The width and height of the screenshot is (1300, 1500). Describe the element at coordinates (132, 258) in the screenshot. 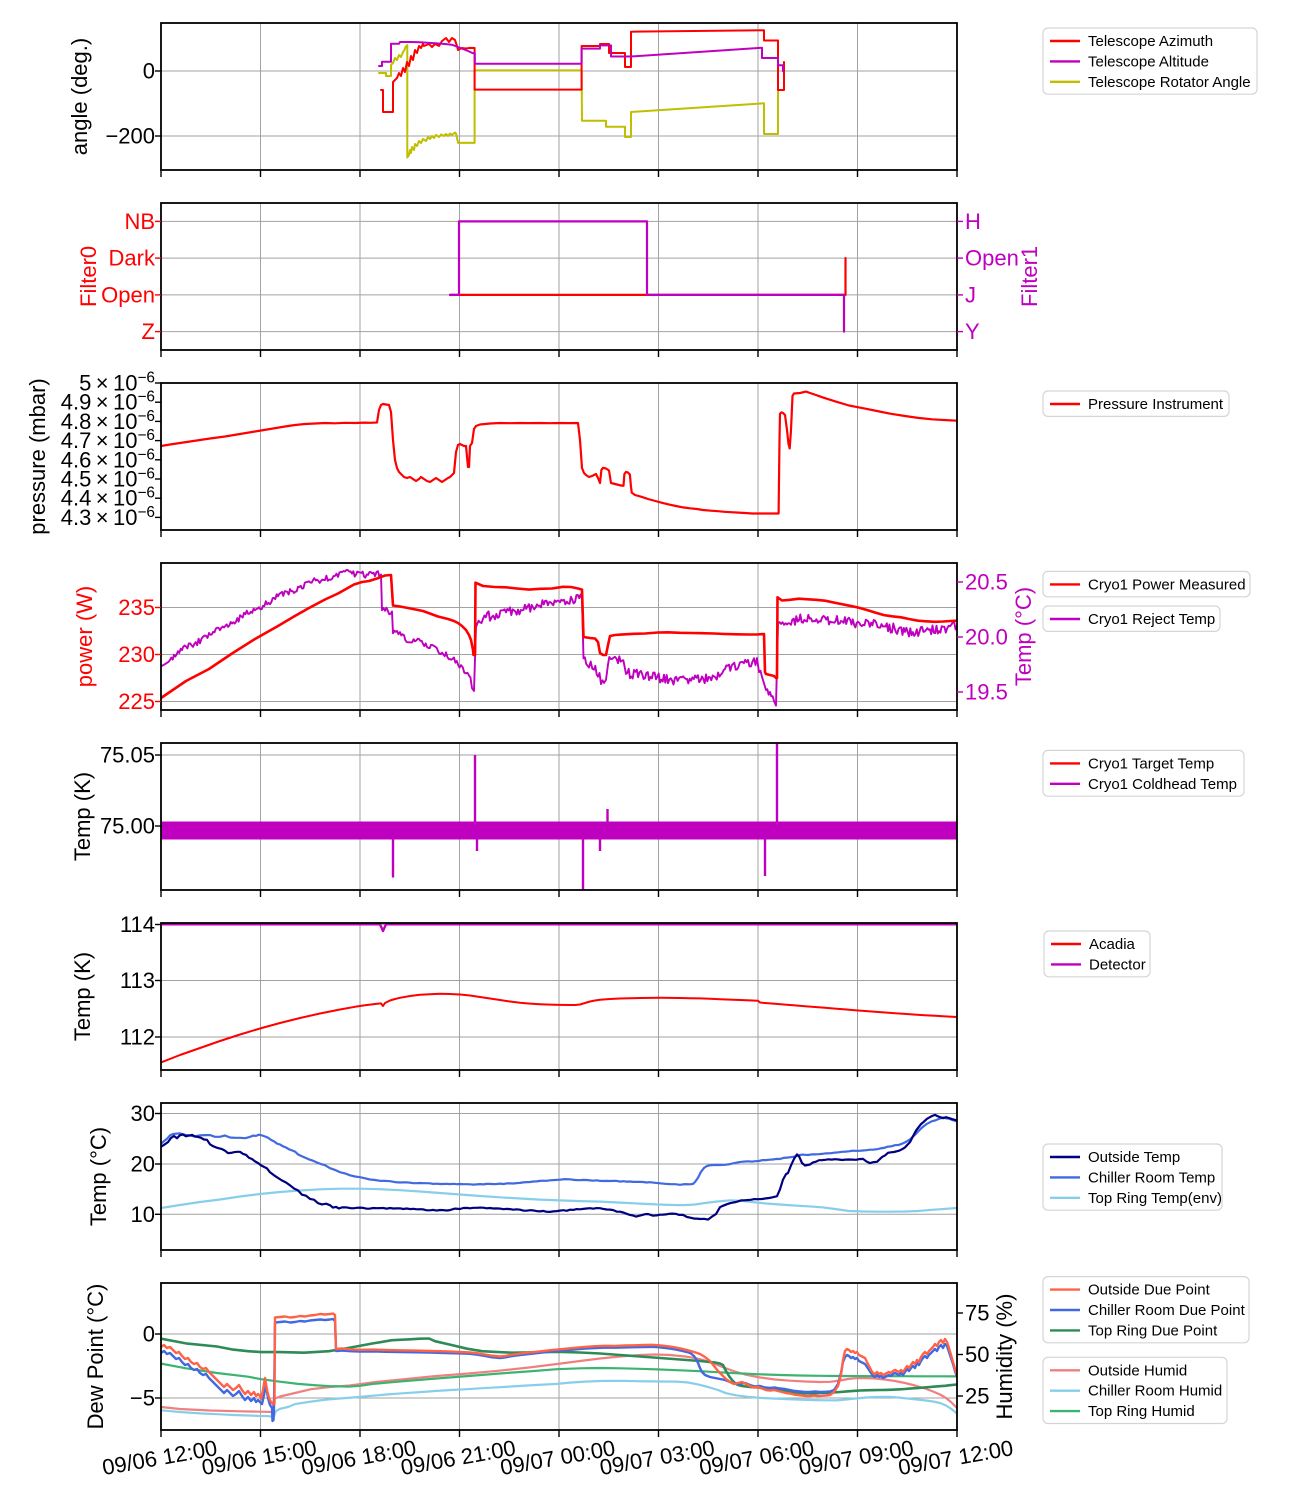

I see `svg-text: Dark` at that location.